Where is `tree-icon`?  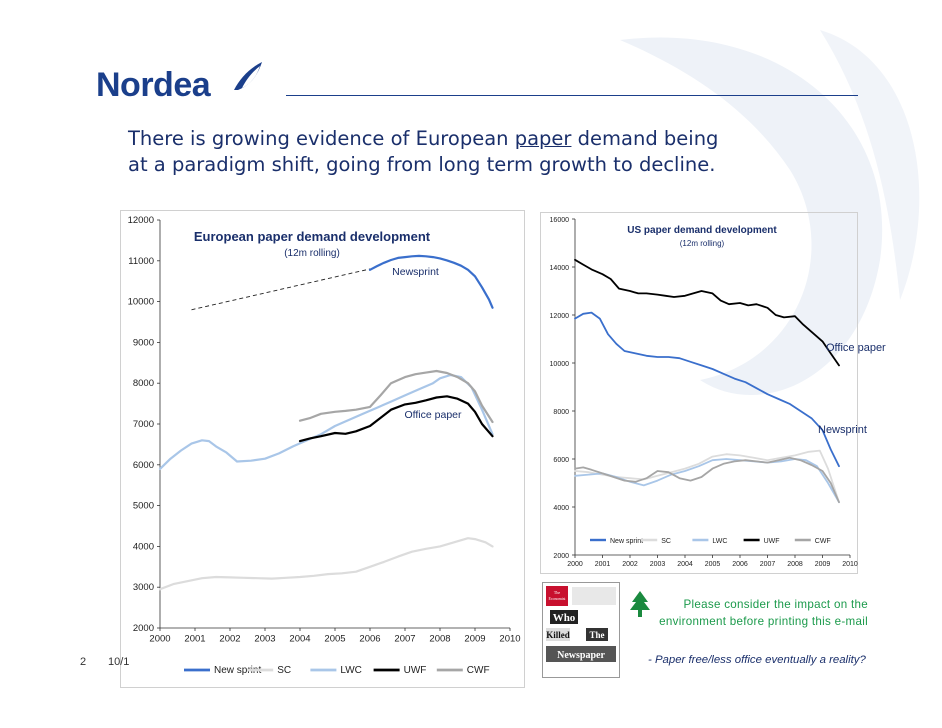 tree-icon is located at coordinates (640, 604).